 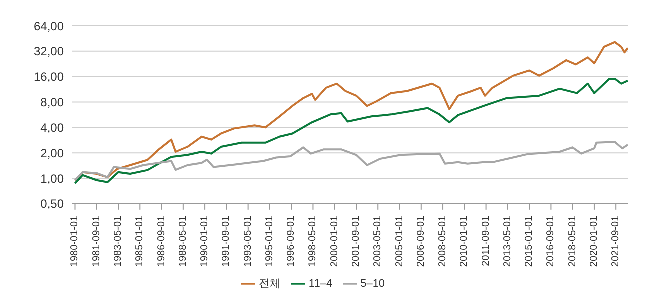 I want to click on legend-label: 전체, so click(x=269, y=284).